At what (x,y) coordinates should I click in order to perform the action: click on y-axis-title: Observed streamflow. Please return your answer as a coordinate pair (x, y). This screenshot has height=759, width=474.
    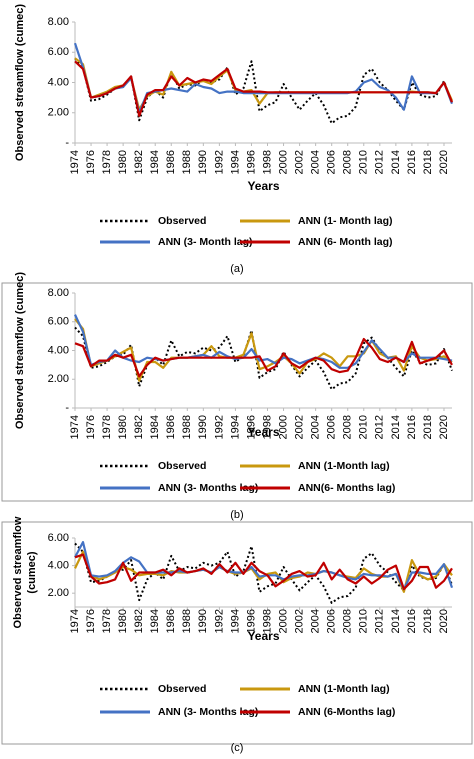
    Looking at the image, I should click on (18, 572).